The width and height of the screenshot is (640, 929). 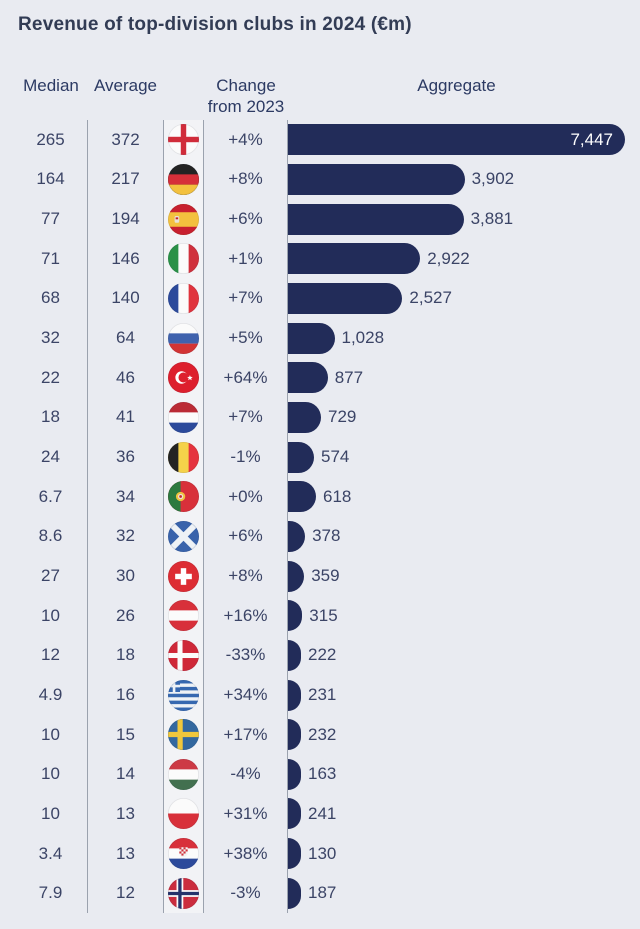 What do you see at coordinates (246, 536) in the screenshot?
I see `change-value: +6%` at bounding box center [246, 536].